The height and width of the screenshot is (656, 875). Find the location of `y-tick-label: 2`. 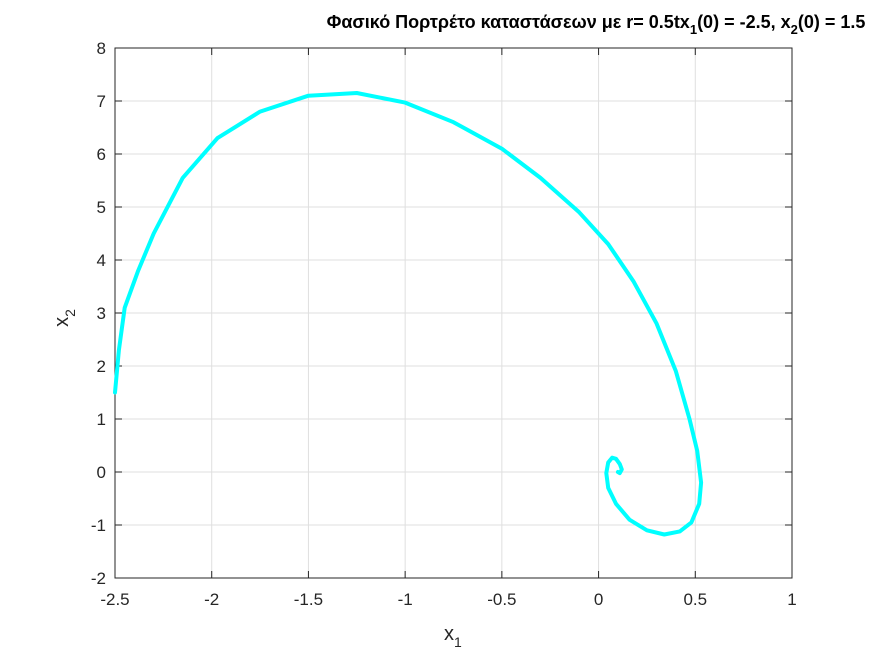

y-tick-label: 2 is located at coordinates (101, 366).